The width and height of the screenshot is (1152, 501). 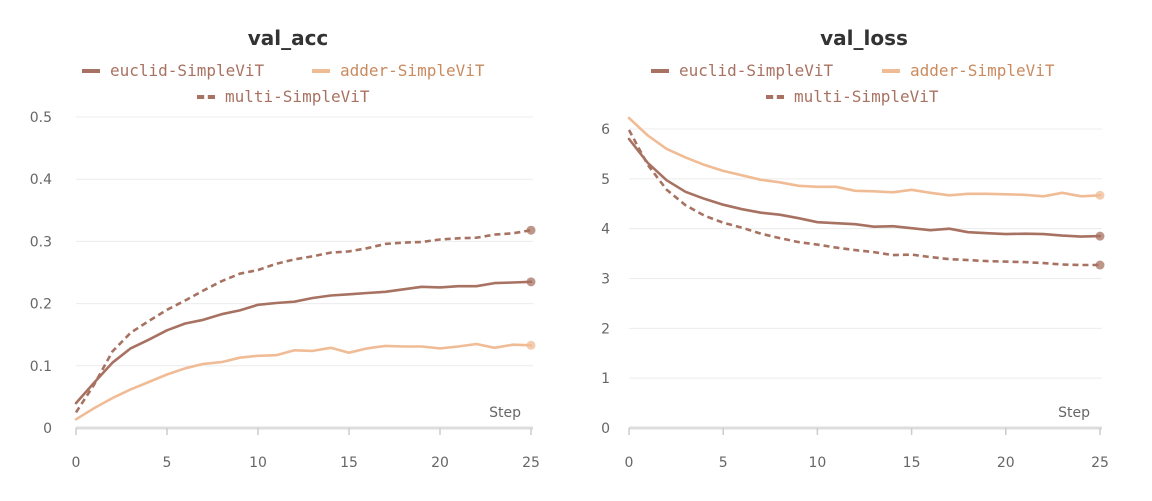 What do you see at coordinates (605, 329) in the screenshot?
I see `y-tick-label: 2` at bounding box center [605, 329].